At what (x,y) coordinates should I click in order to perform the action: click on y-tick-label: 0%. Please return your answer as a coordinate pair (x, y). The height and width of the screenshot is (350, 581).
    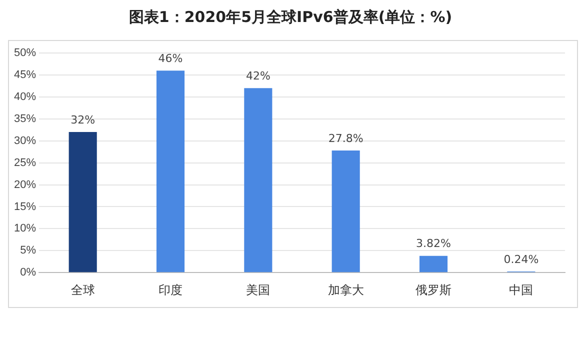
    Looking at the image, I should click on (28, 272).